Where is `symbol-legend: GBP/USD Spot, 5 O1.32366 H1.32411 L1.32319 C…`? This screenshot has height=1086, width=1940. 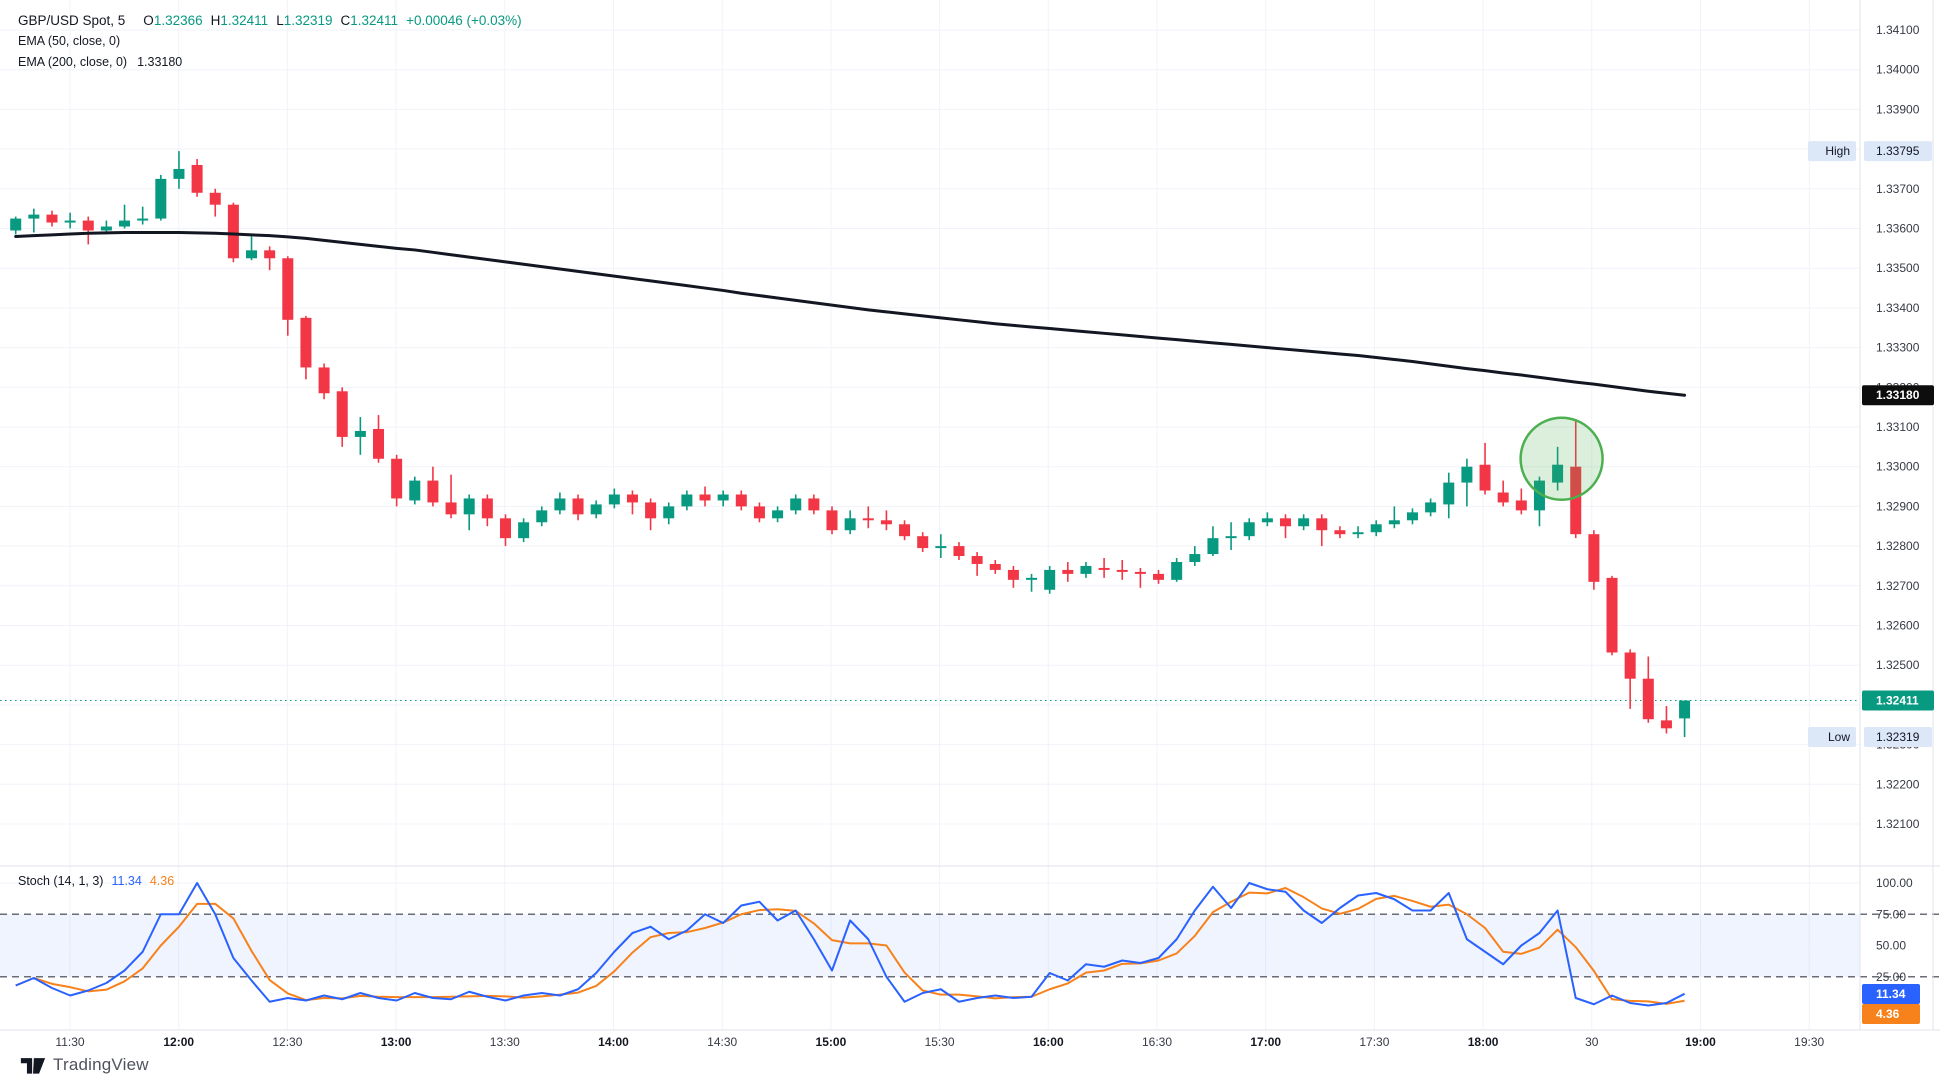 symbol-legend: GBP/USD Spot, 5 O1.32366 H1.32411 L1.32319 C… is located at coordinates (270, 41).